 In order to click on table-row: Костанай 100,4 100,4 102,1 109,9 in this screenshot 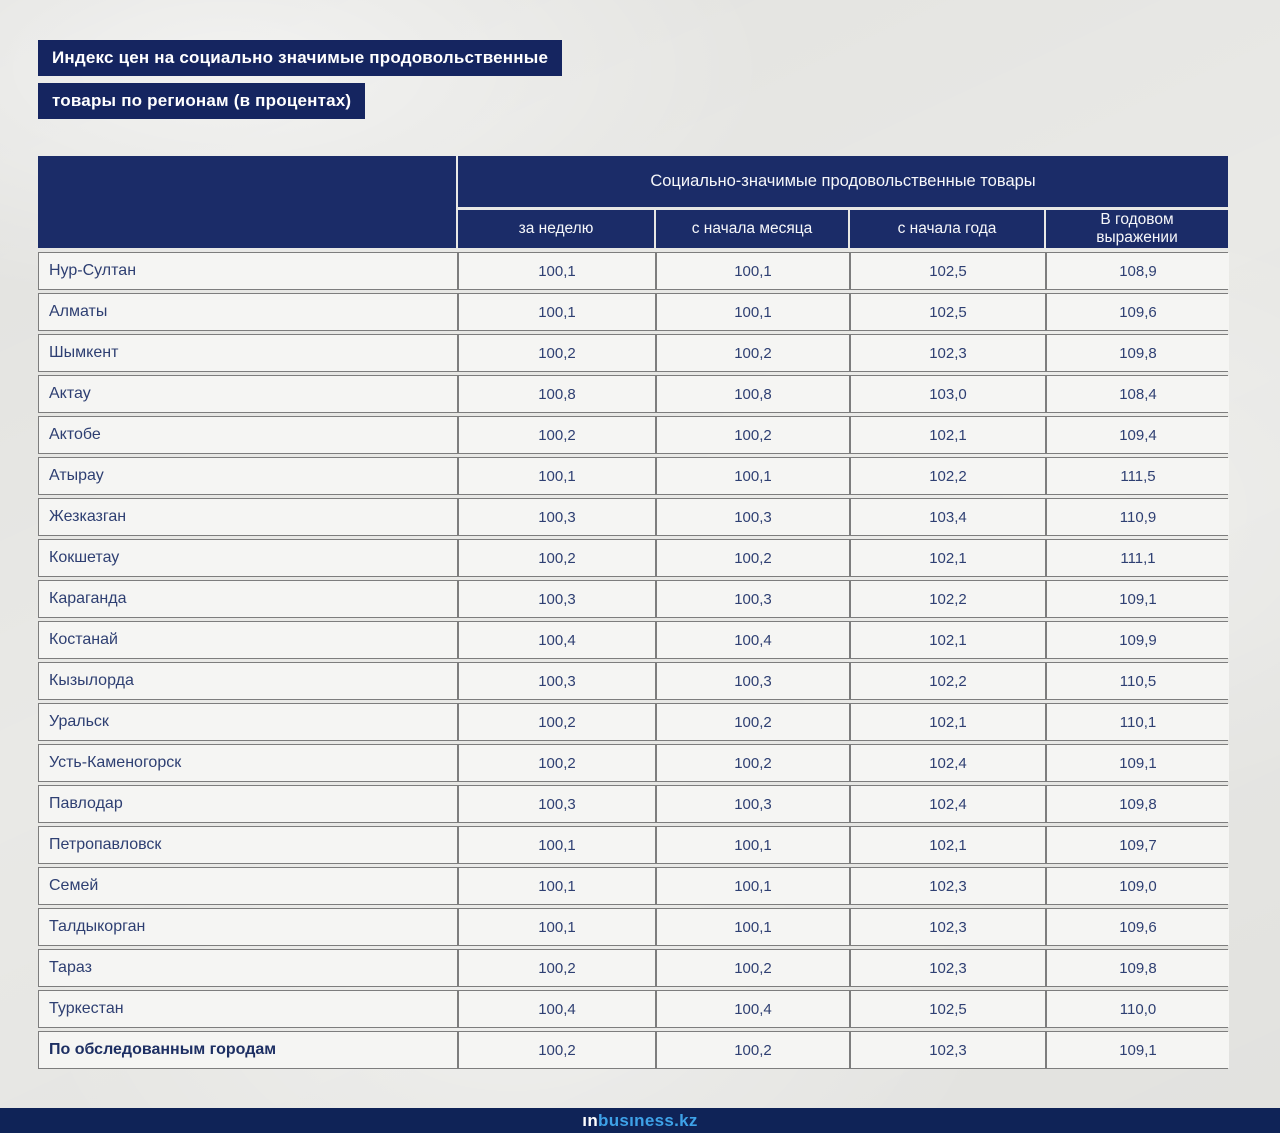, I will do `click(633, 640)`.